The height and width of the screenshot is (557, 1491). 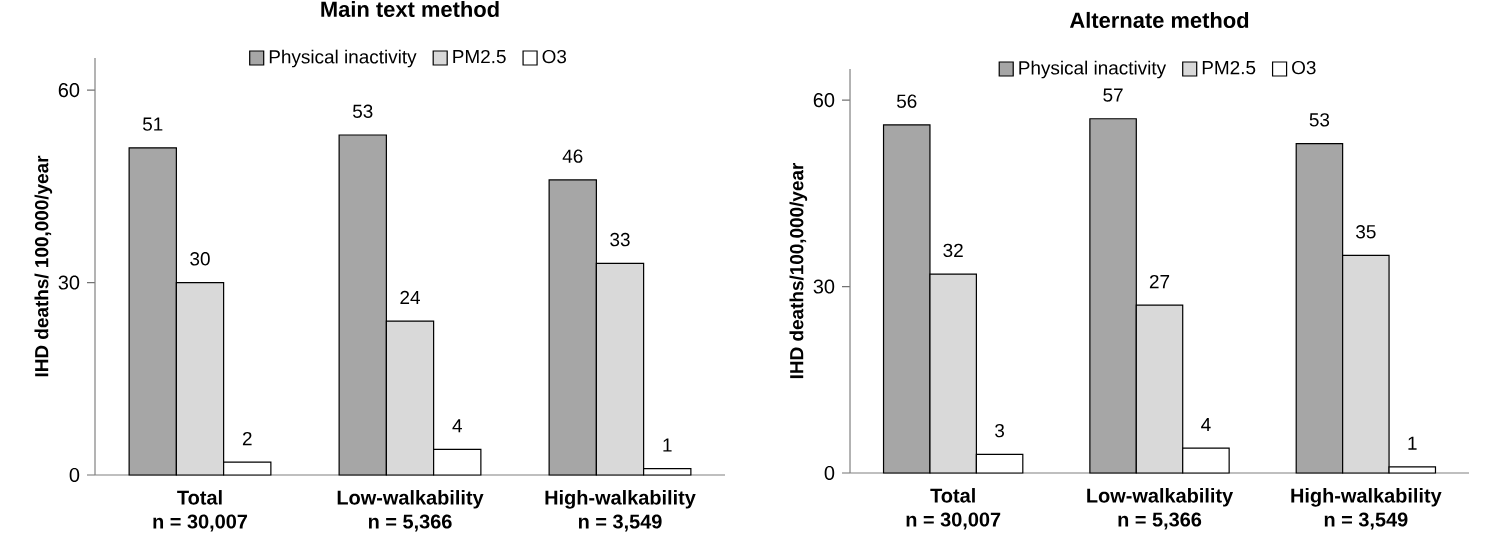 What do you see at coordinates (620, 239) in the screenshot?
I see `data-label: 33` at bounding box center [620, 239].